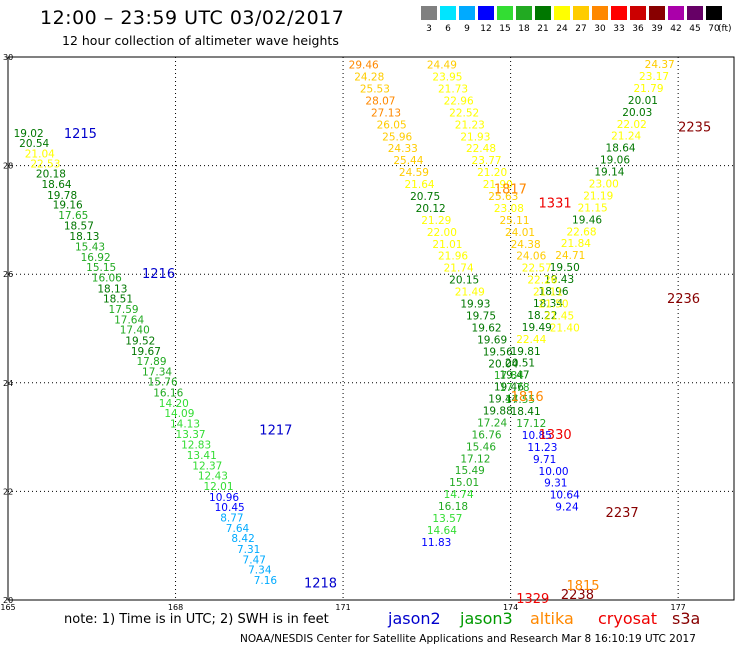 The image size is (740, 650). I want to click on wave-height-value: 23.00, so click(604, 185).